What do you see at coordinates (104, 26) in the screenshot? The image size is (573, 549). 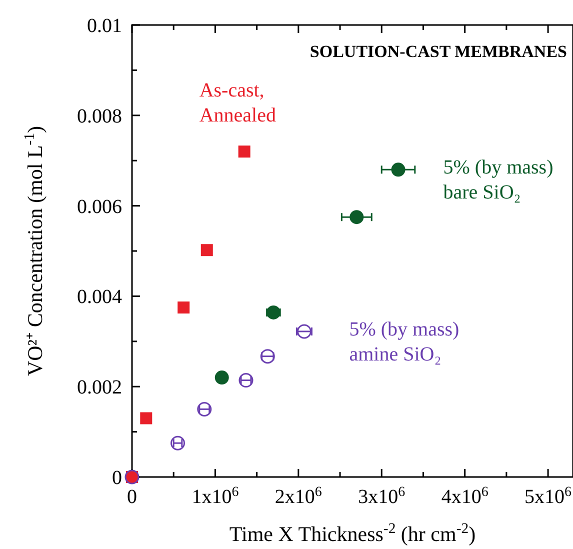 I see `y-tick-label: 0.01` at bounding box center [104, 26].